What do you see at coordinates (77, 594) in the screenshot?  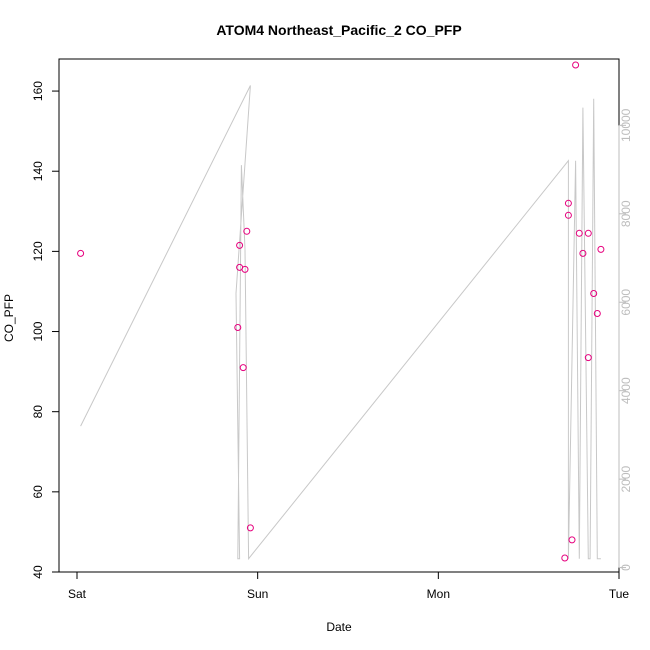 I see `x-tick-label: Sat` at bounding box center [77, 594].